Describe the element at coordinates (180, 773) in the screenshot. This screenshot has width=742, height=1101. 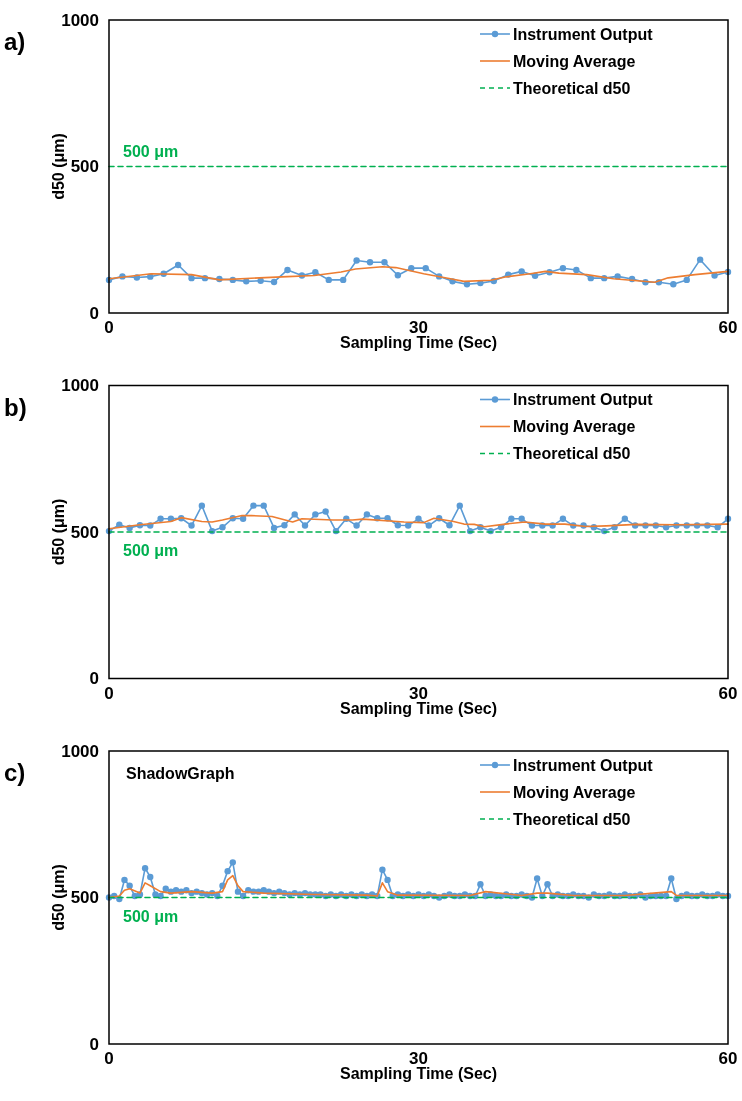
I see `text: ShadowGraph` at that location.